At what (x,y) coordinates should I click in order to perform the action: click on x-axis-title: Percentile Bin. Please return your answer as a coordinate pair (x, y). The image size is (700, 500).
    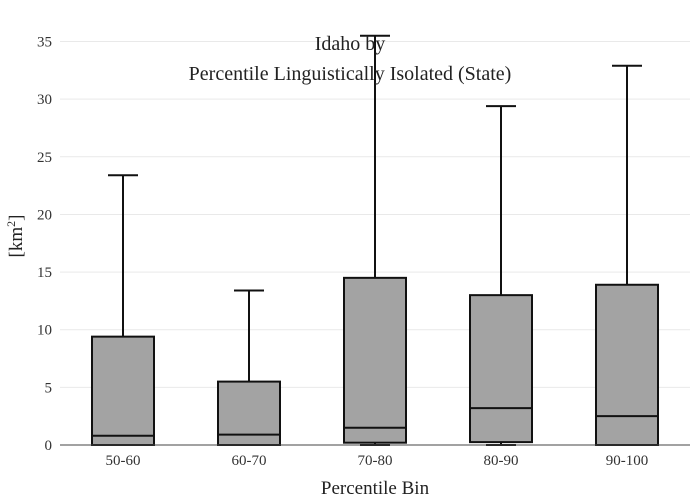
    Looking at the image, I should click on (375, 488).